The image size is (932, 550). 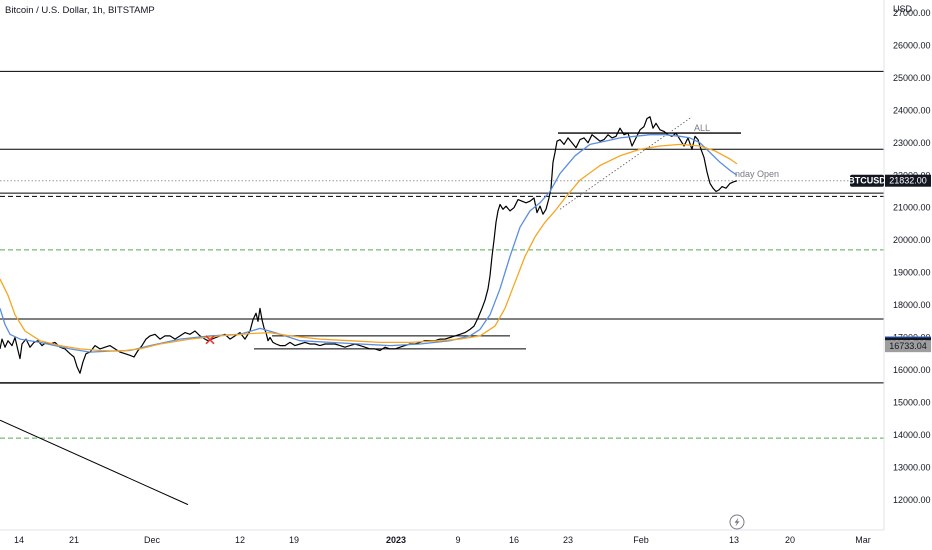 What do you see at coordinates (912, 370) in the screenshot?
I see `y-tick-label: 16000.00` at bounding box center [912, 370].